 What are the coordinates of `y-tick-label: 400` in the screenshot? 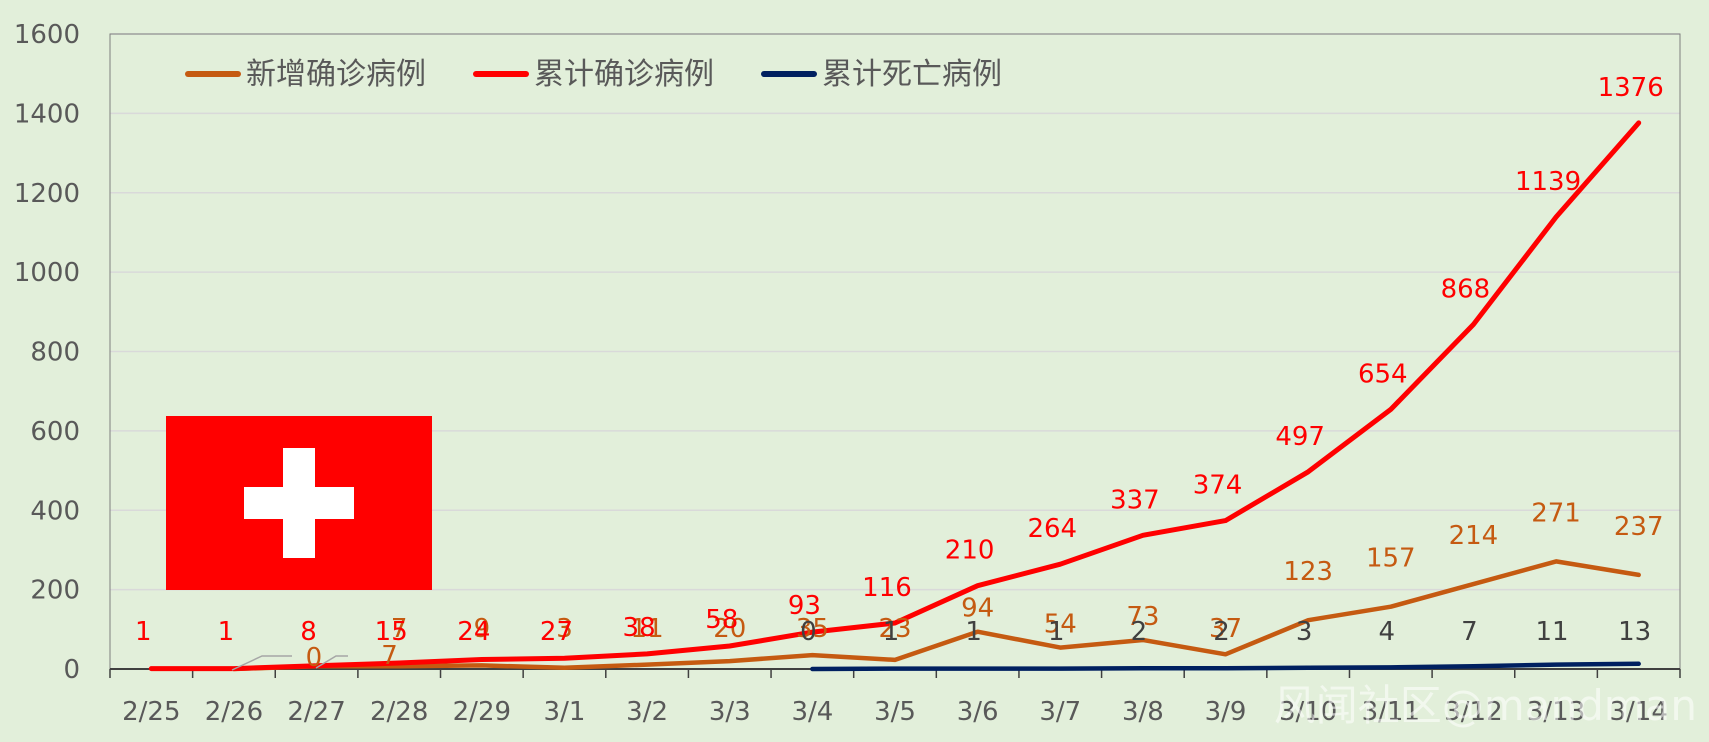 It's located at (55, 511).